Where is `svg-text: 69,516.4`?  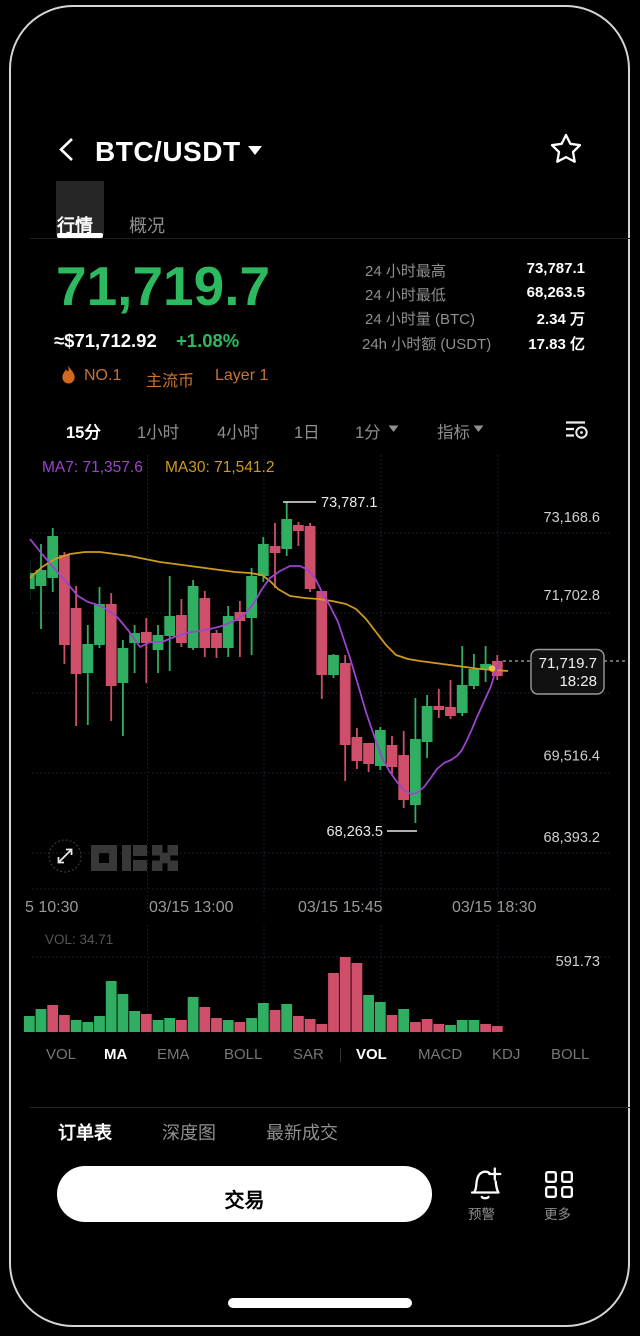
svg-text: 69,516.4 is located at coordinates (572, 757).